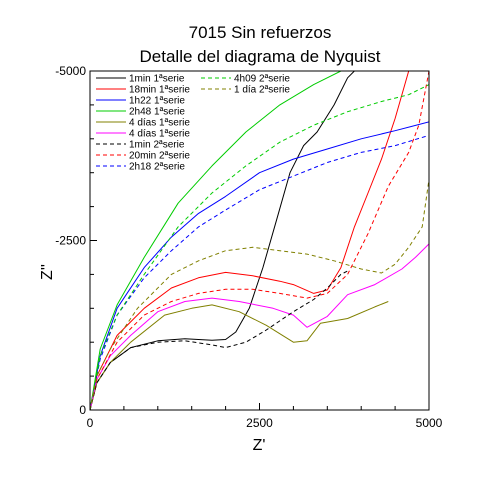  What do you see at coordinates (262, 79) in the screenshot?
I see `legend-label-right-1: 4h09 2ªserie` at bounding box center [262, 79].